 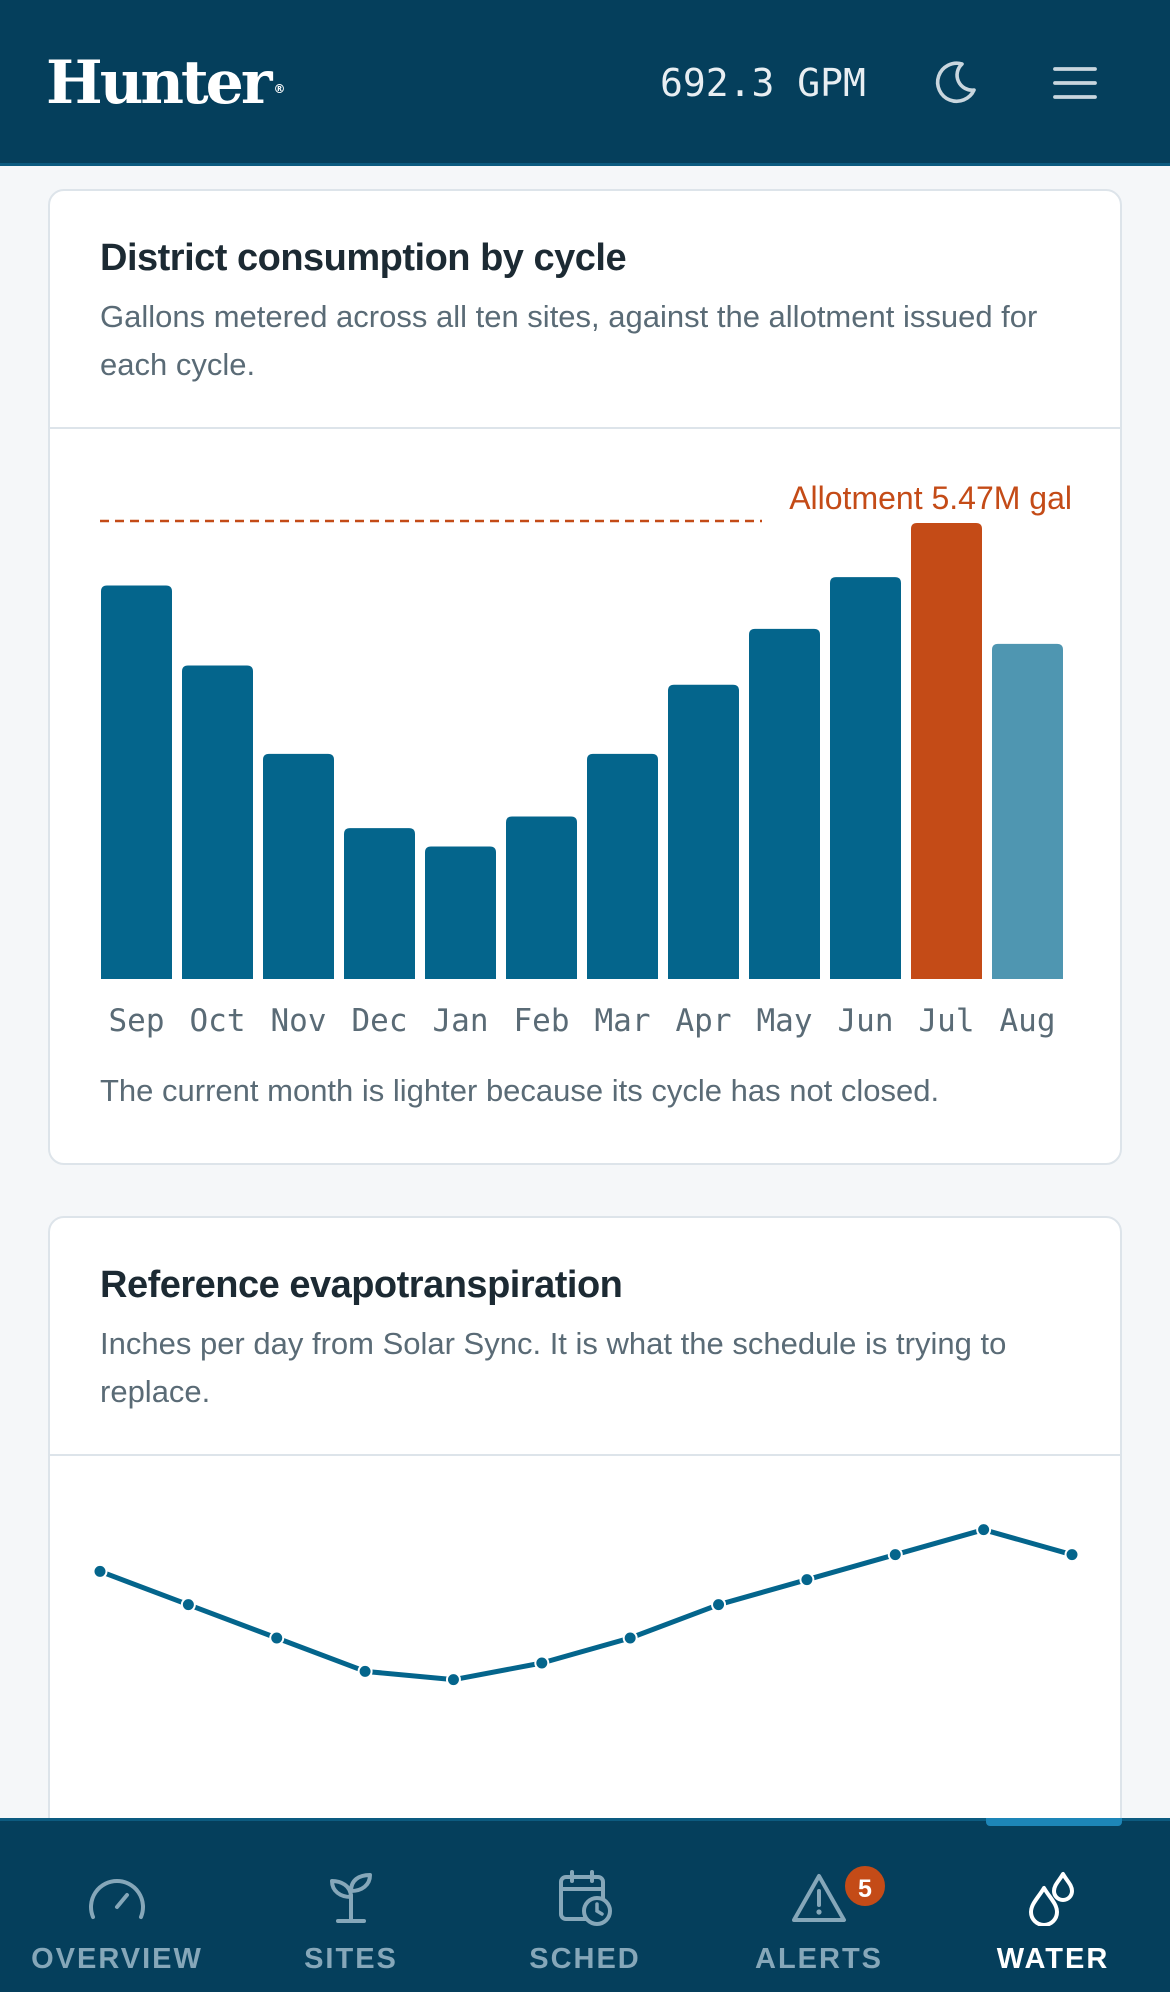 What do you see at coordinates (165, 83) in the screenshot?
I see `hunter-logo: Hunter ®` at bounding box center [165, 83].